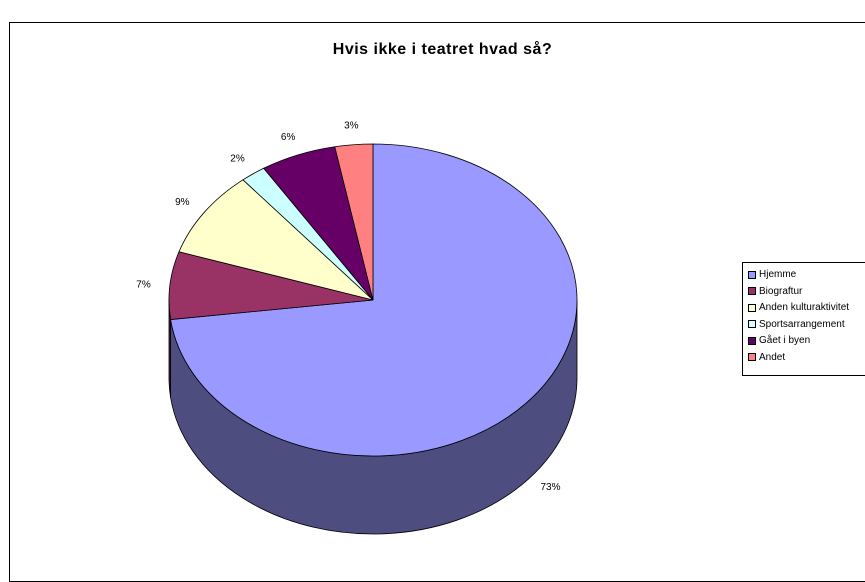 The image size is (865, 582). I want to click on legend-label: Biograftur, so click(781, 291).